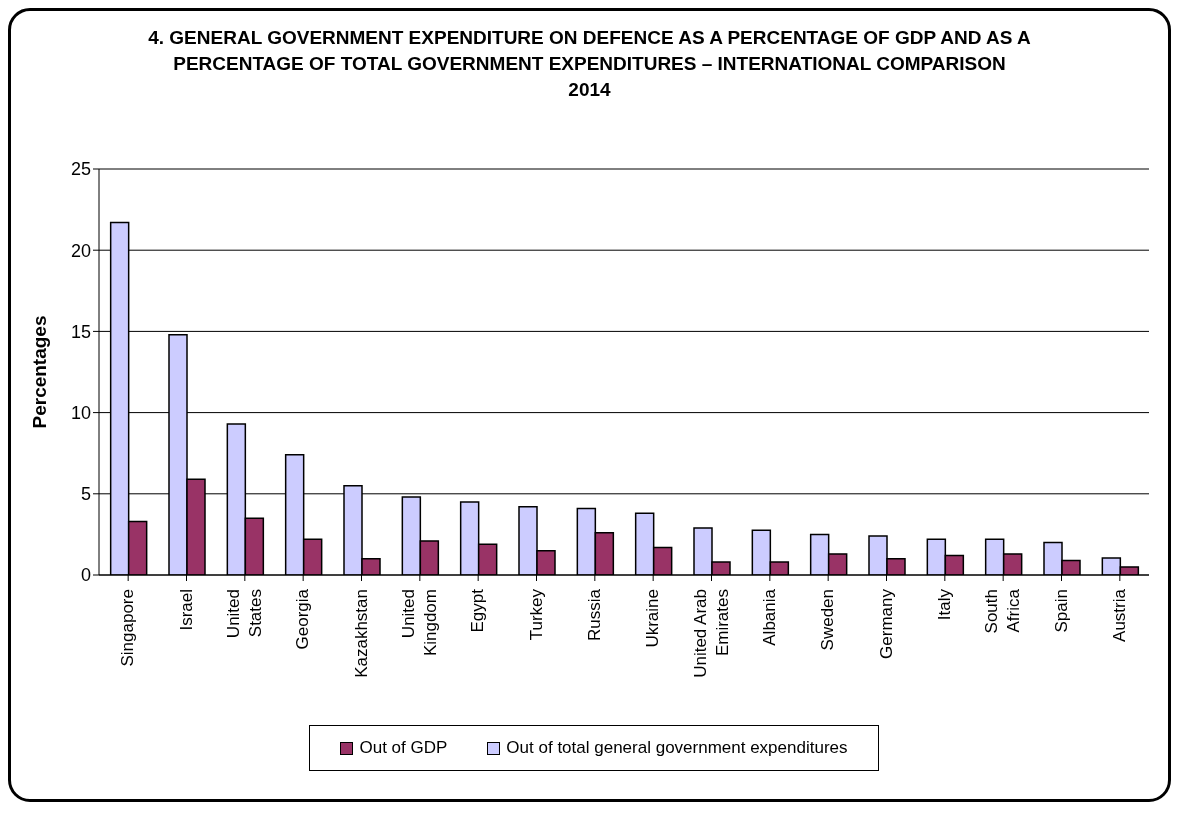 This screenshot has height=814, width=1183. I want to click on legend-label: Out of total general government expenditures, so click(677, 748).